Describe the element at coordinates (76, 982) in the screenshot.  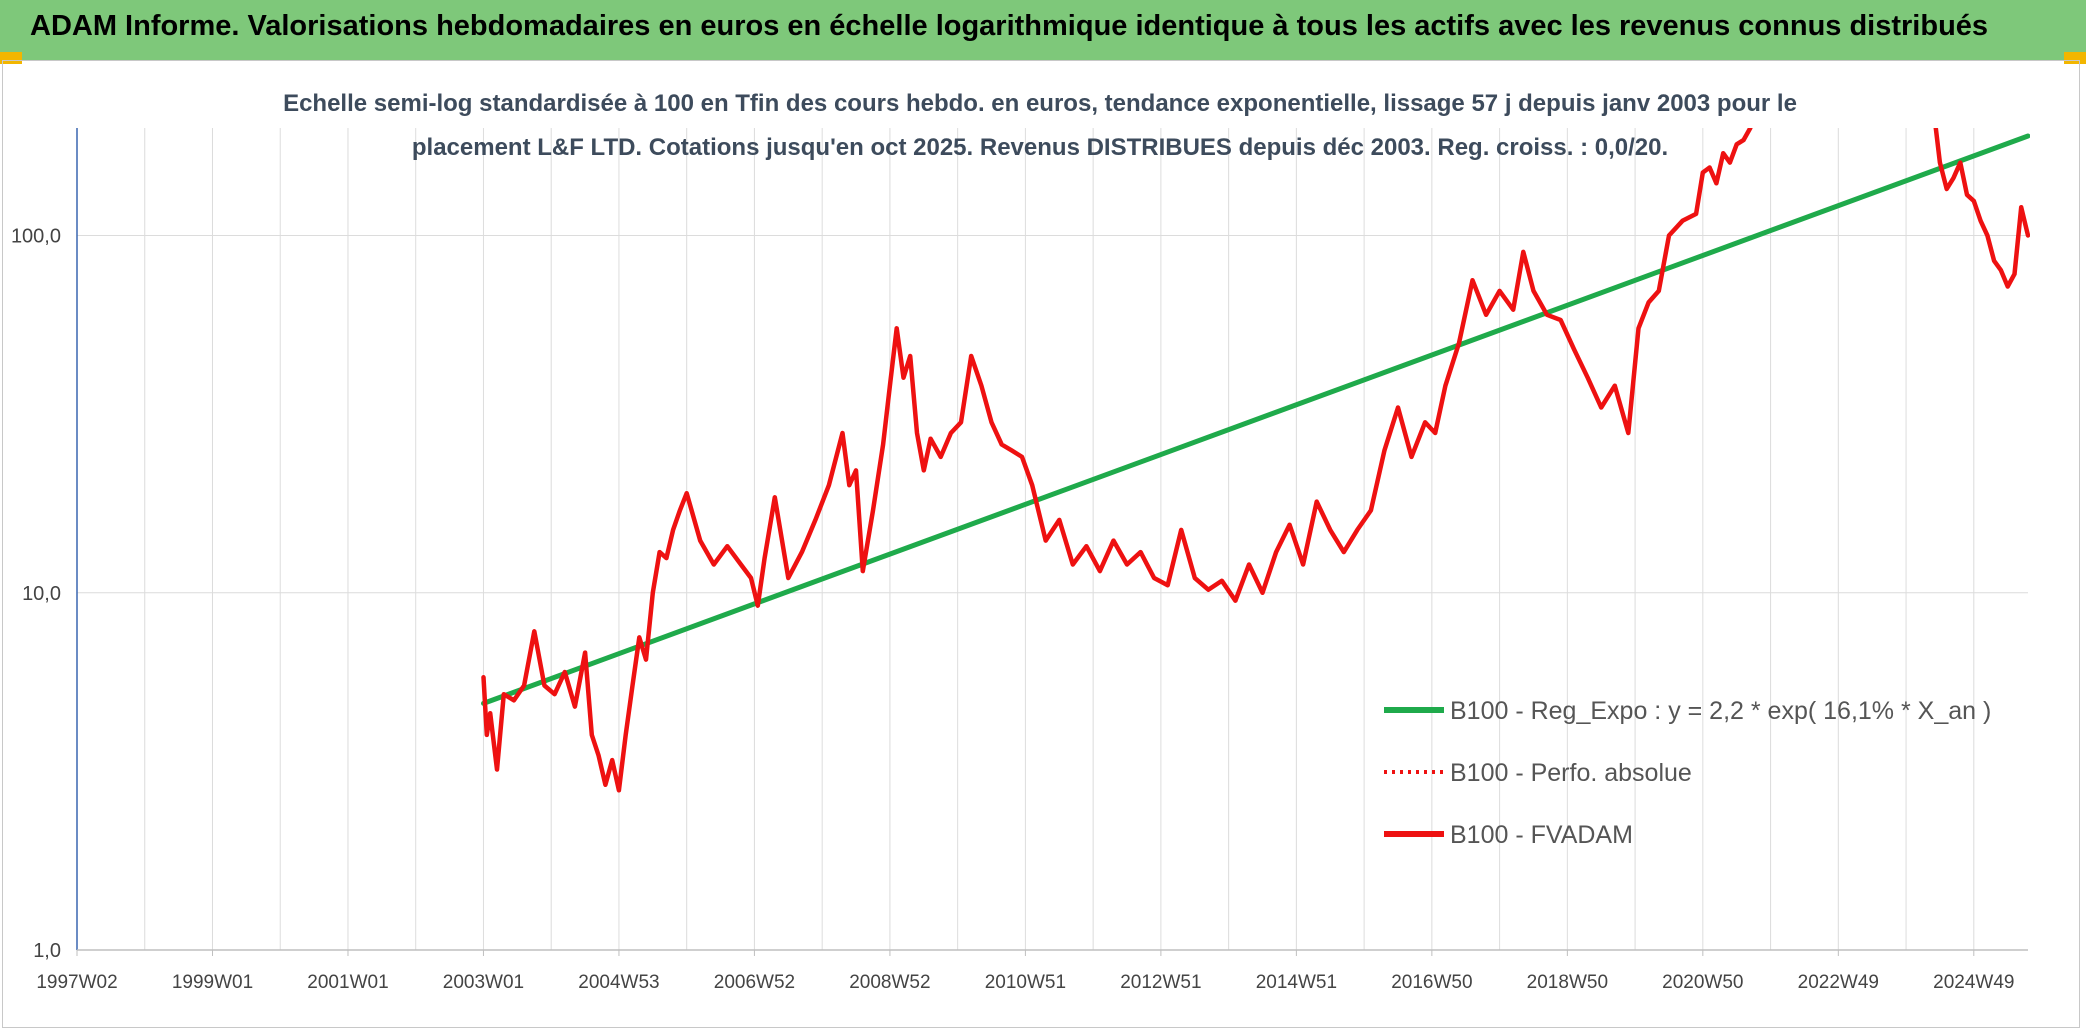
I see `x-tick-label: 1997W02` at that location.